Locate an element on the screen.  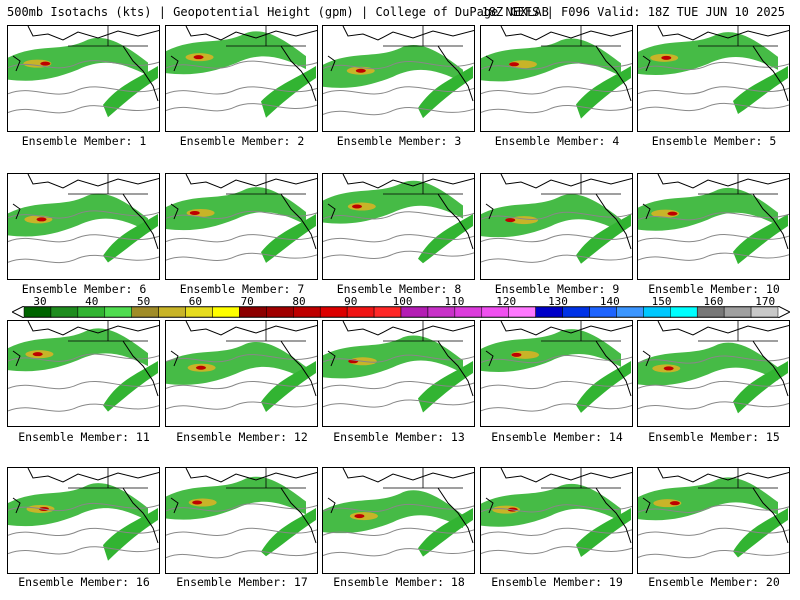
colorbar-tick-label: 100 is located at coordinates (402, 301).